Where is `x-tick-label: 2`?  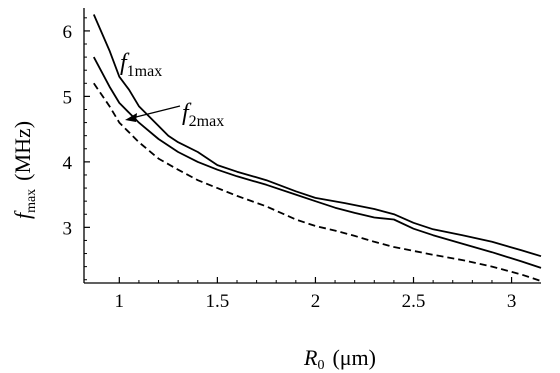
x-tick-label: 2 is located at coordinates (316, 301).